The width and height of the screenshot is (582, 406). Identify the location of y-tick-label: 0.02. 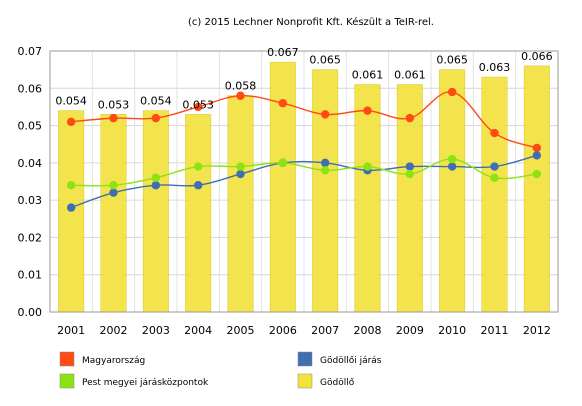
(30, 237).